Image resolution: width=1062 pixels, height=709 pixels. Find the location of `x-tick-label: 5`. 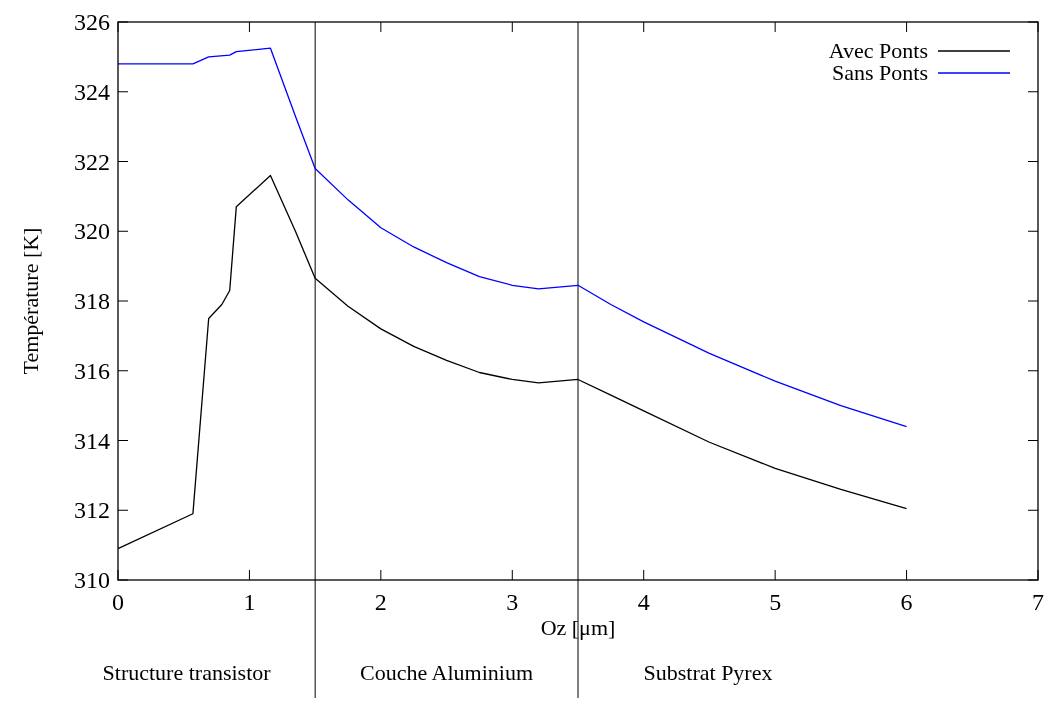

x-tick-label: 5 is located at coordinates (775, 602).